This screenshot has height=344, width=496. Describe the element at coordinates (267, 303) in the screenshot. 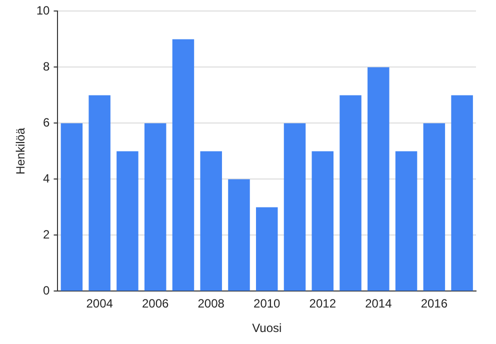

I see `x-tick-label: 2010` at that location.